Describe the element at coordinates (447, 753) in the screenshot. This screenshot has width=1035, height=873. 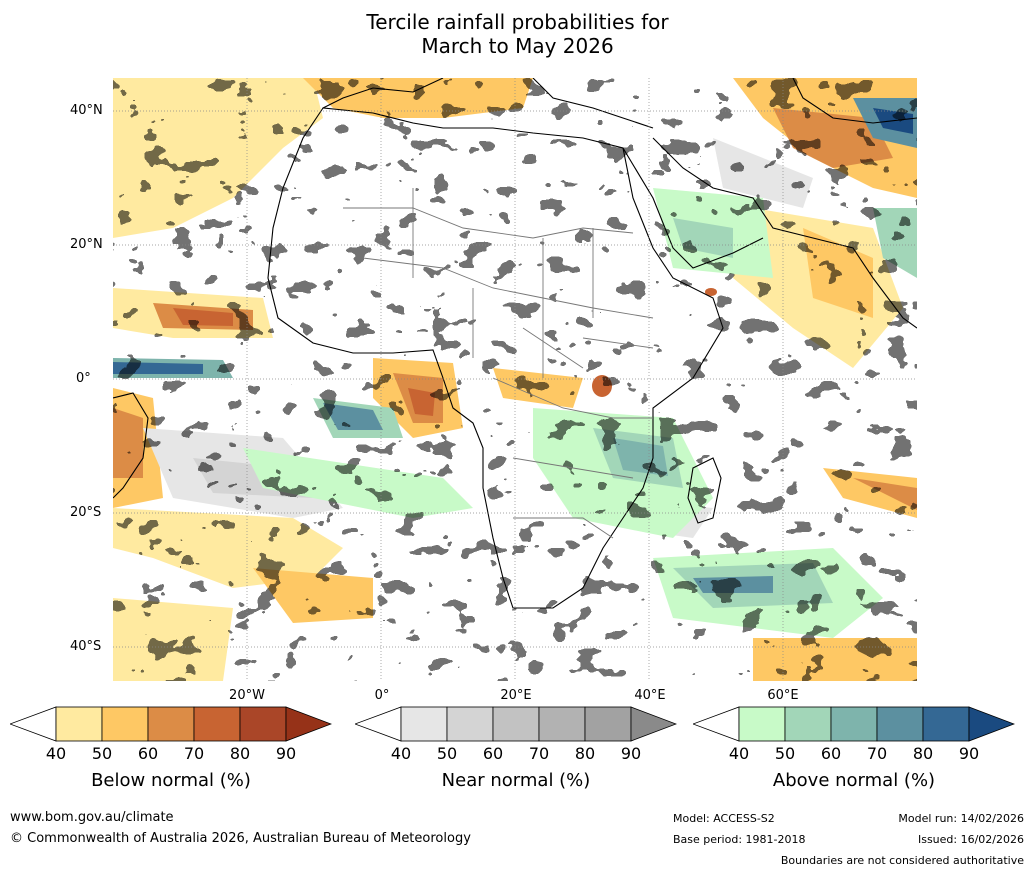
I see `near-tick-50: 50` at that location.